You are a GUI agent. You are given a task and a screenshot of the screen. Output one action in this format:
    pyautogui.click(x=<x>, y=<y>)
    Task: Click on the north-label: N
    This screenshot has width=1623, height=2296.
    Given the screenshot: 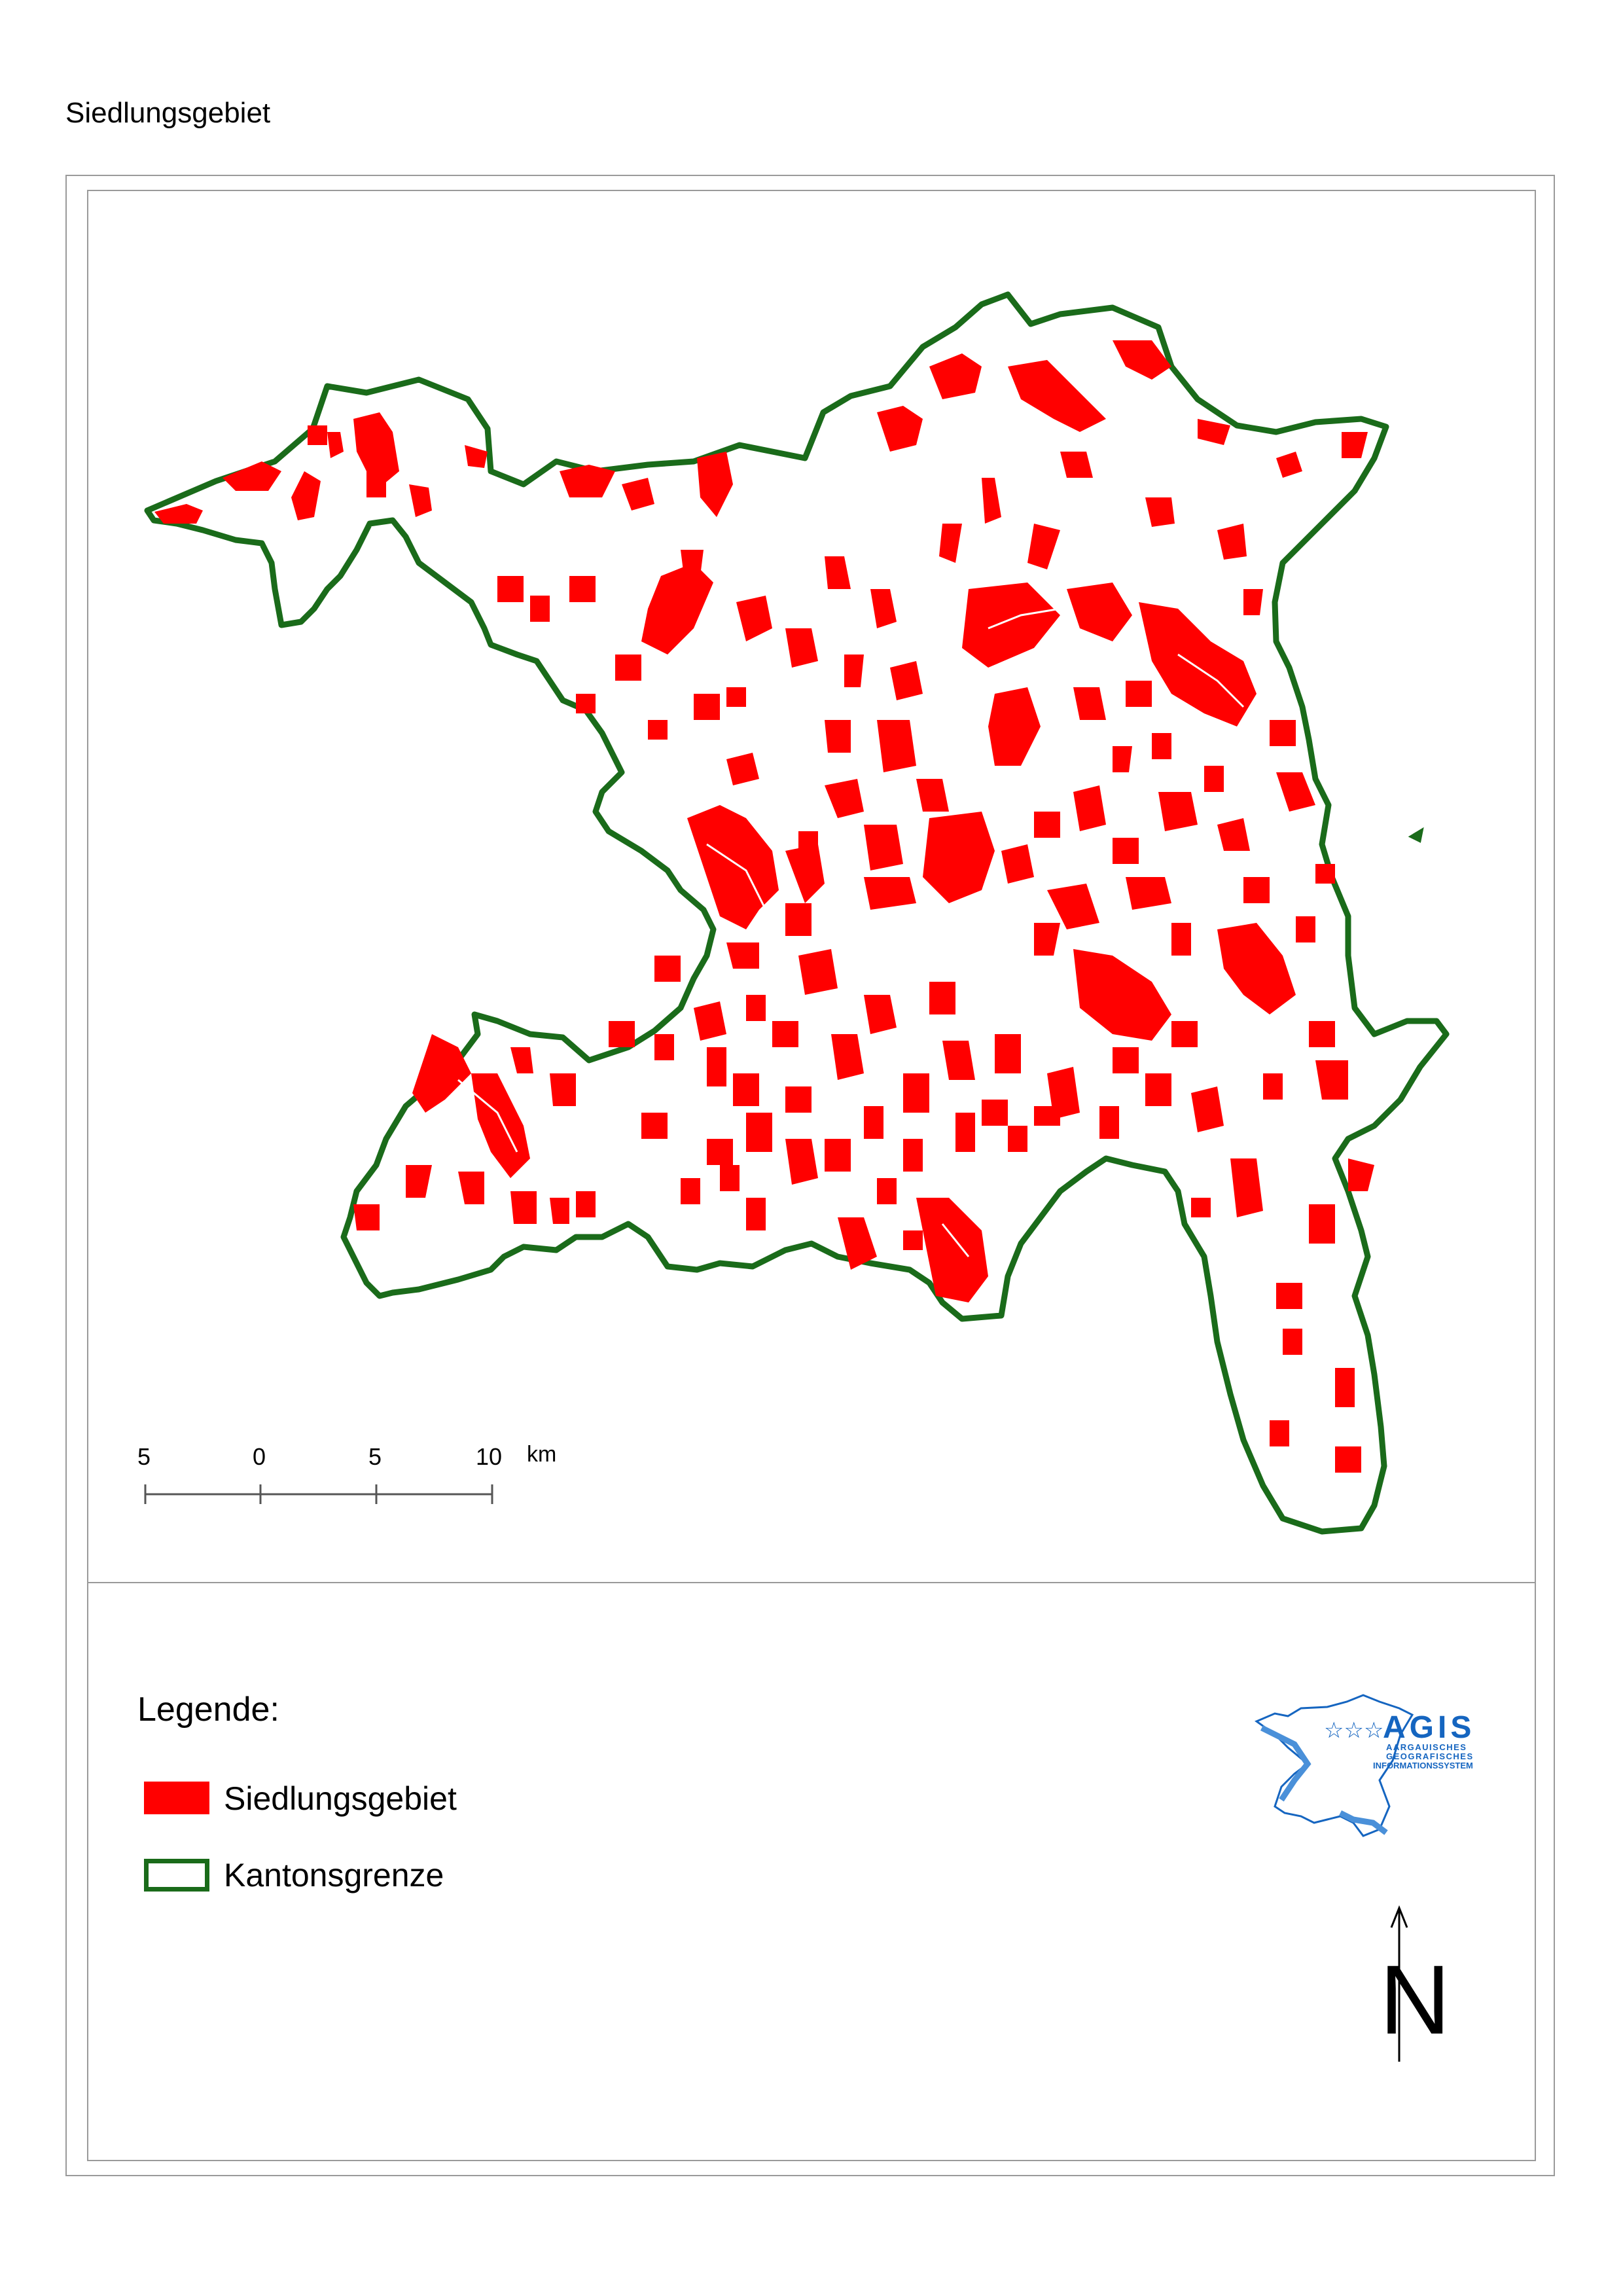 What is the action you would take?
    pyautogui.click(x=1415, y=1999)
    